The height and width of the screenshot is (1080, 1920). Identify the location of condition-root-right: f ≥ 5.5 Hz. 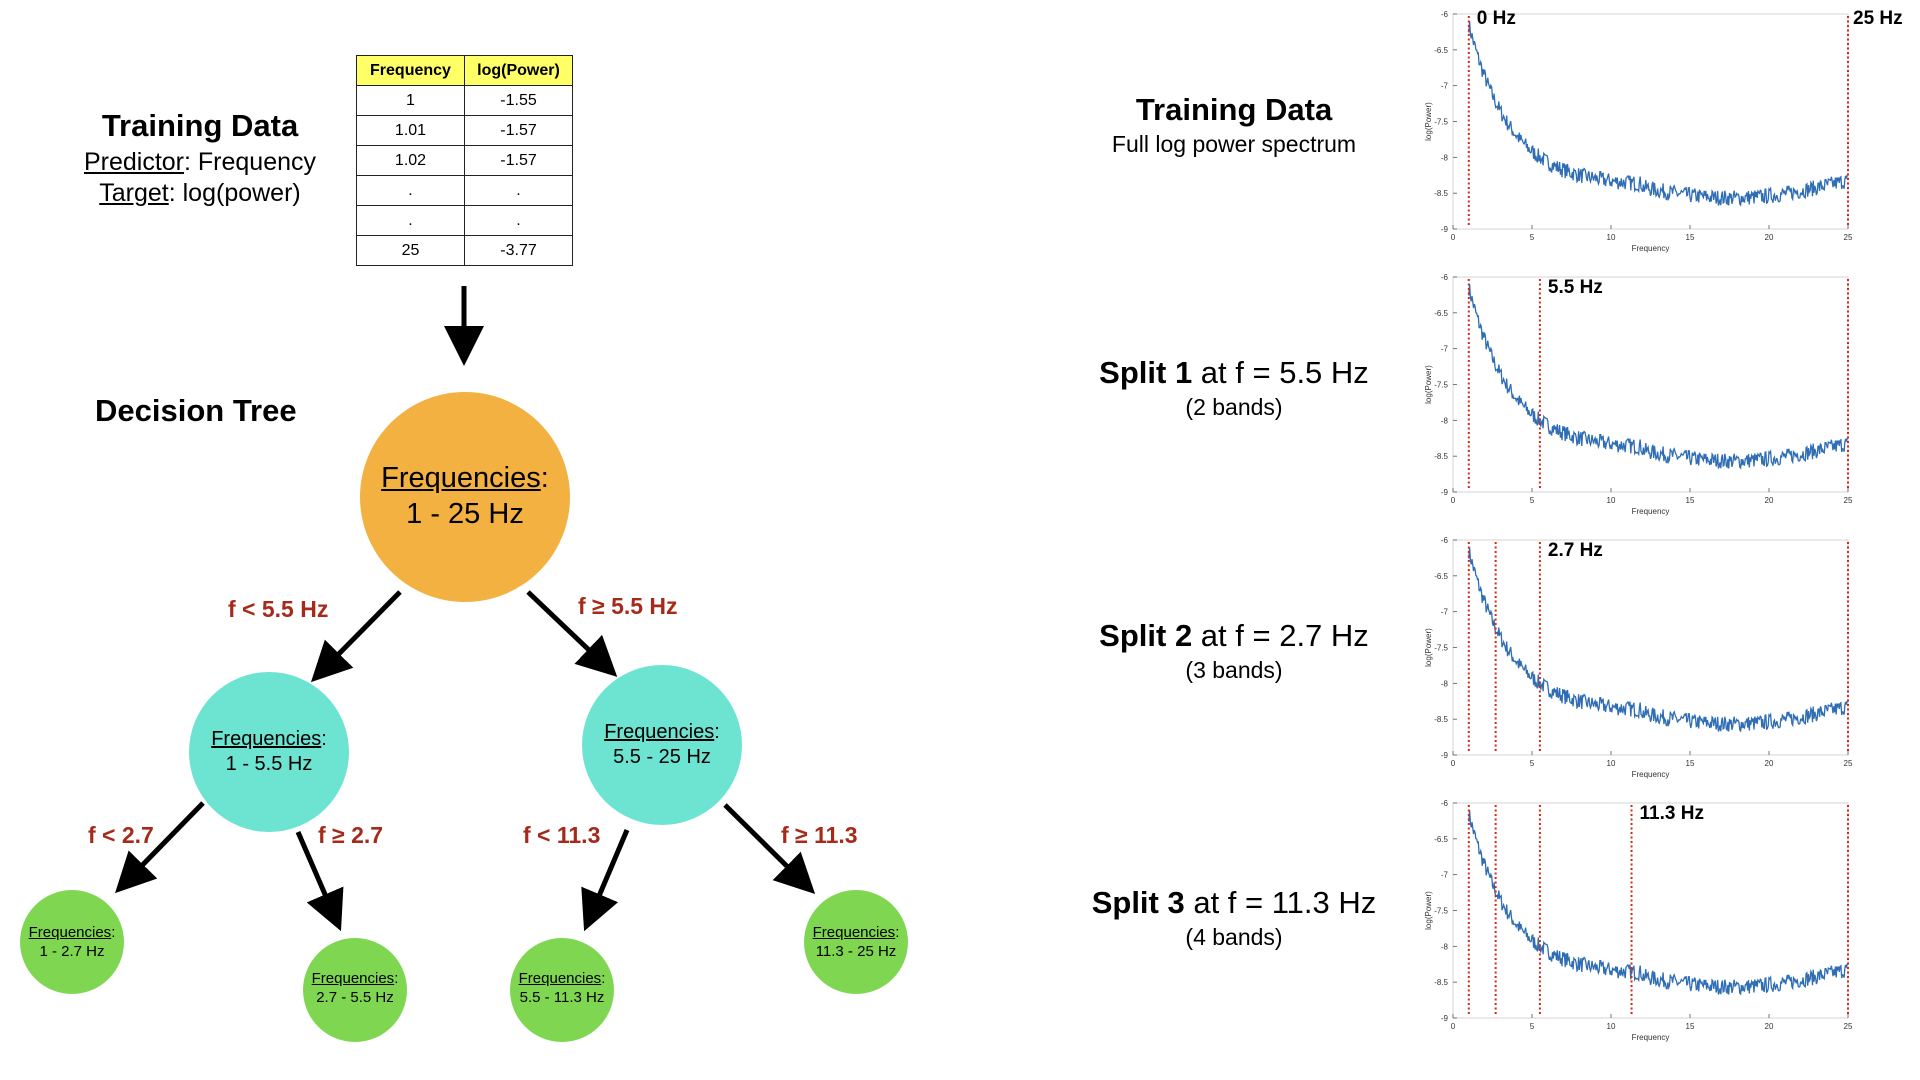
(628, 606).